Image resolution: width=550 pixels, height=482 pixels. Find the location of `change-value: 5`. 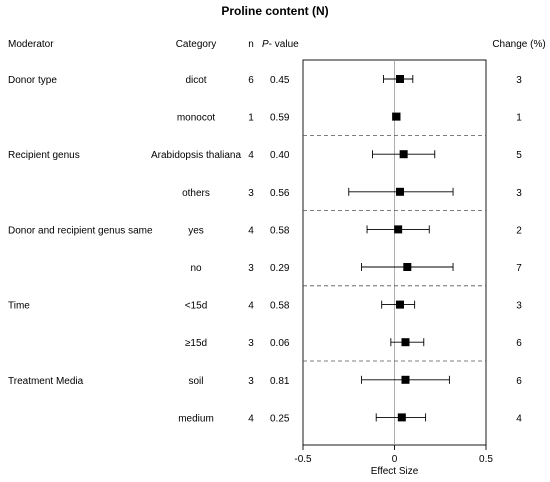

change-value: 5 is located at coordinates (519, 155).